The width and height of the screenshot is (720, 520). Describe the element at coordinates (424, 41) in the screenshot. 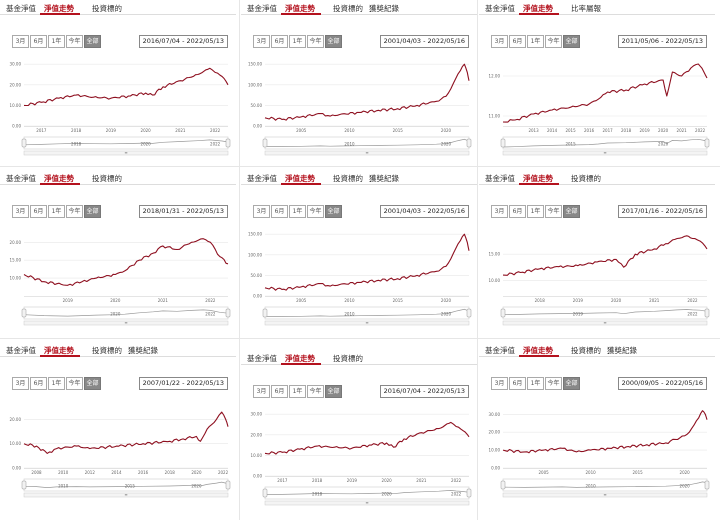

I see `date-range-display: 2001/04/03 - 2022/05/16` at that location.